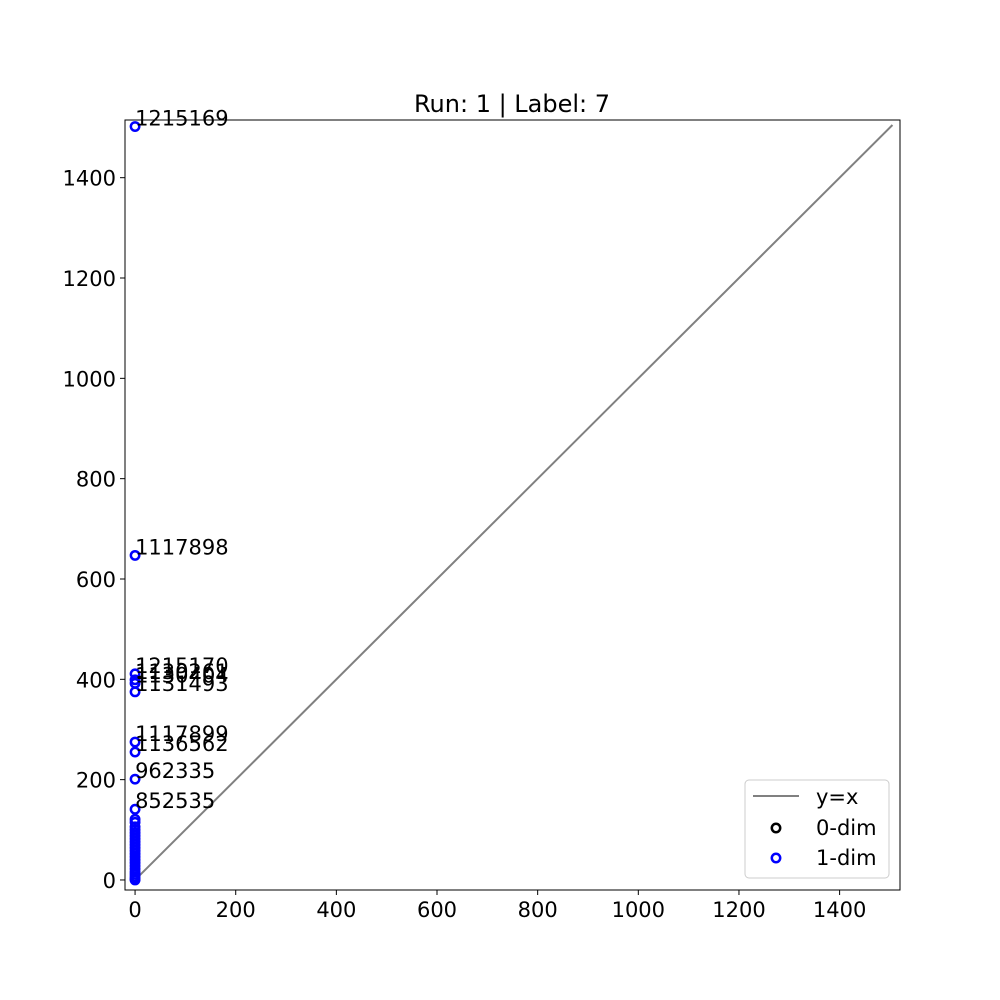 This screenshot has height=1000, width=1000. Describe the element at coordinates (638, 910) in the screenshot. I see `x-tick-label: 1000` at that location.